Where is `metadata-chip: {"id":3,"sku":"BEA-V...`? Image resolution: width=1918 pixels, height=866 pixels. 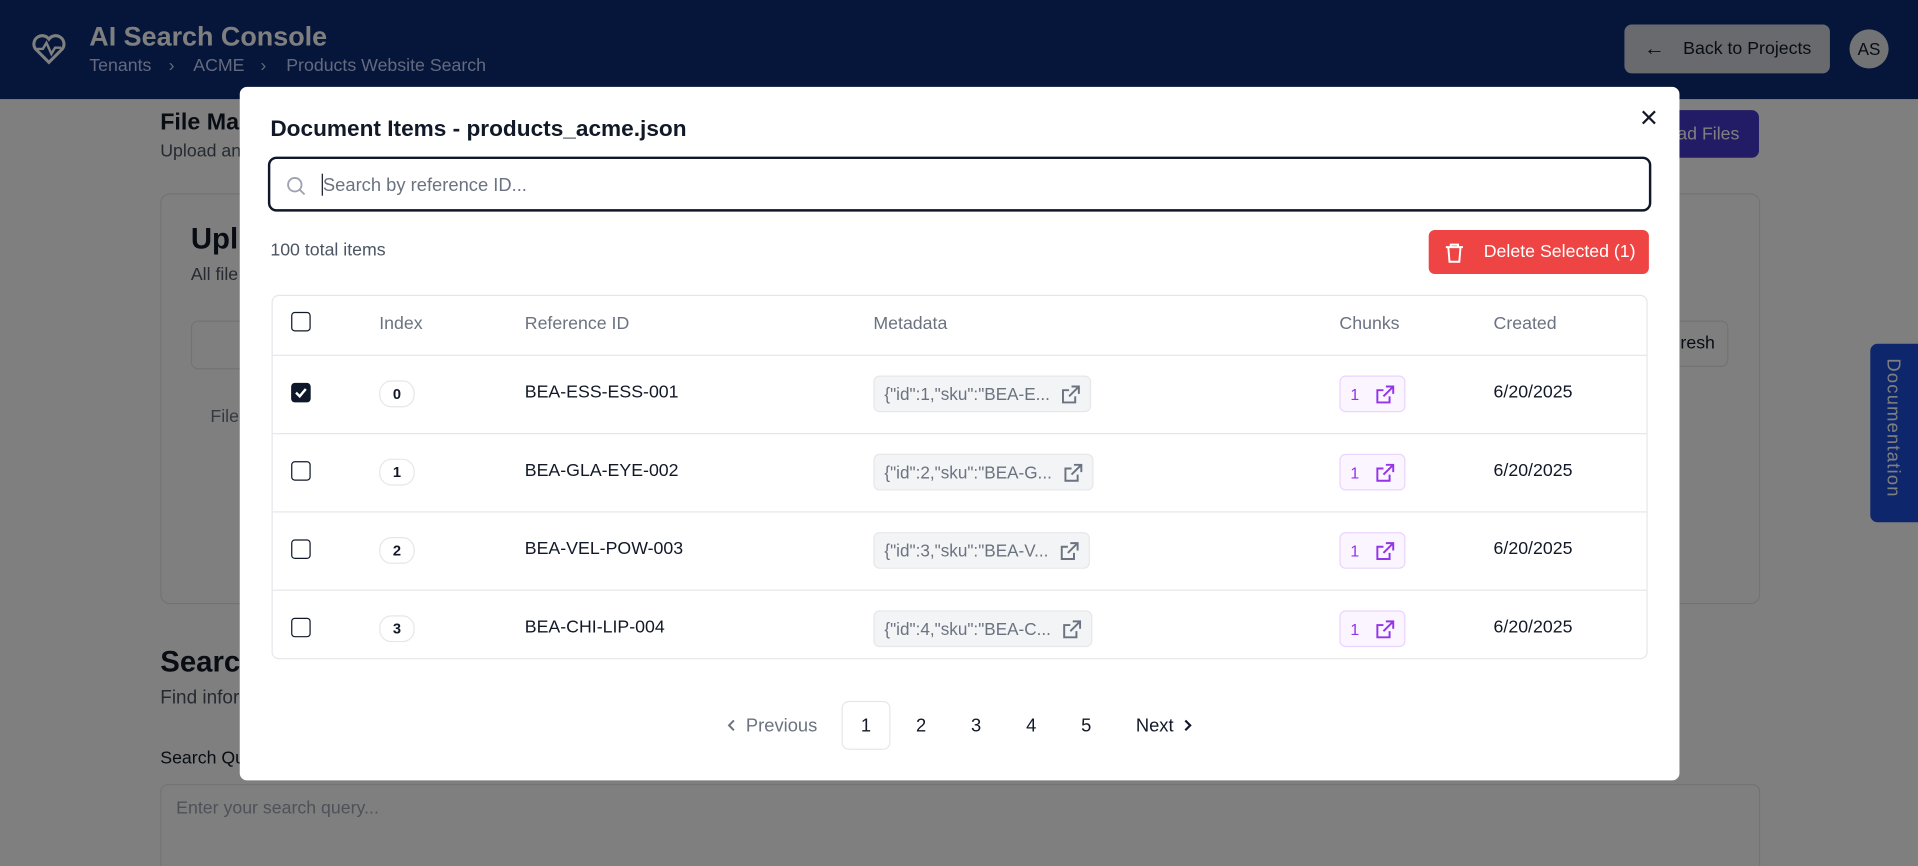 metadata-chip: {"id":3,"sku":"BEA-V... is located at coordinates (981, 550).